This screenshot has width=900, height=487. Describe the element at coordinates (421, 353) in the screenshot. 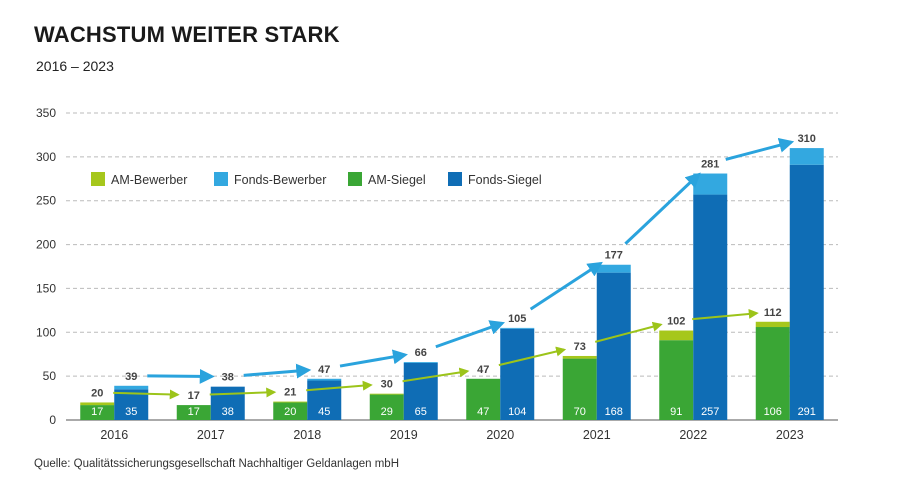

I see `label-fonds-total: 66` at that location.